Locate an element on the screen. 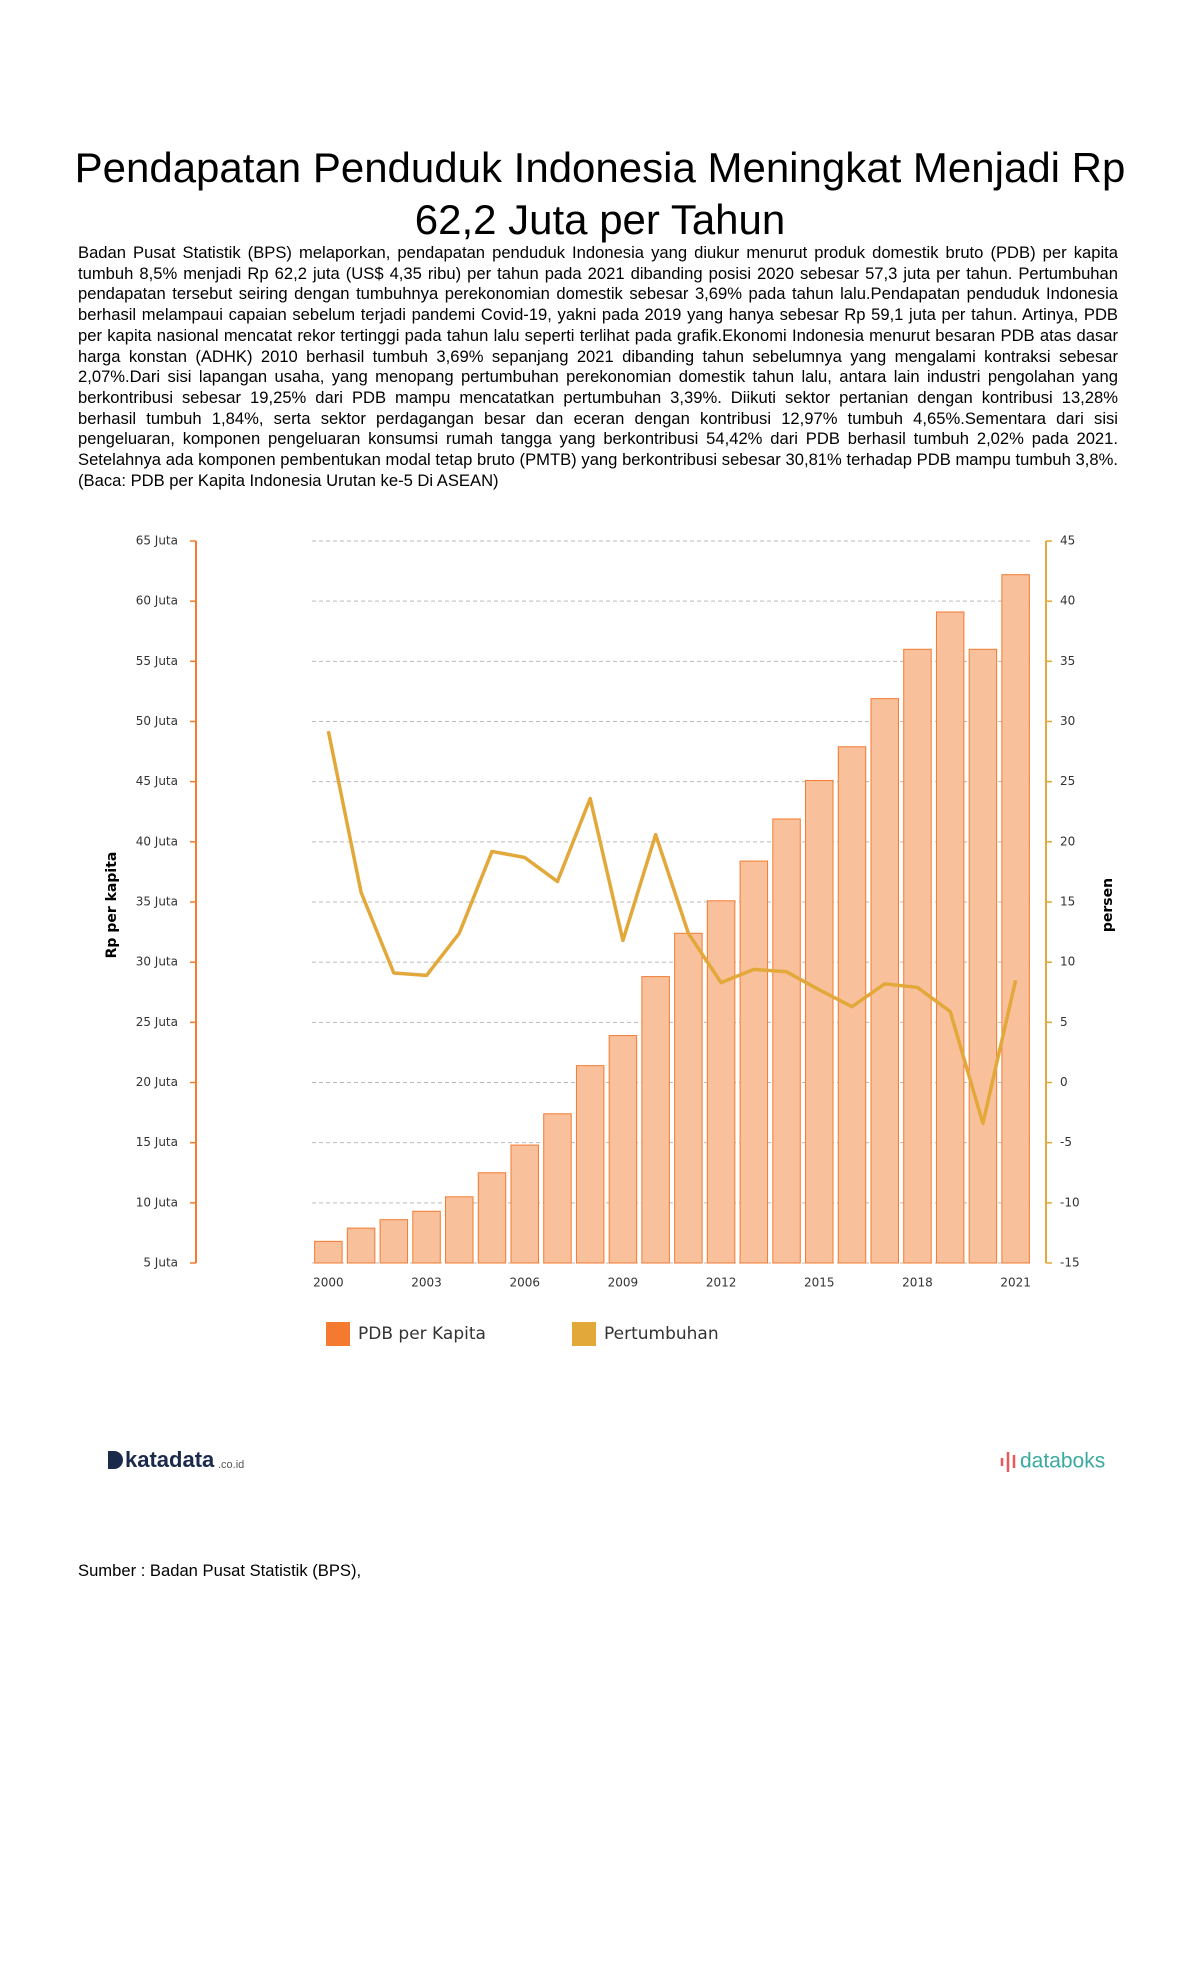  y2-tick-label: 40 is located at coordinates (1067, 601).